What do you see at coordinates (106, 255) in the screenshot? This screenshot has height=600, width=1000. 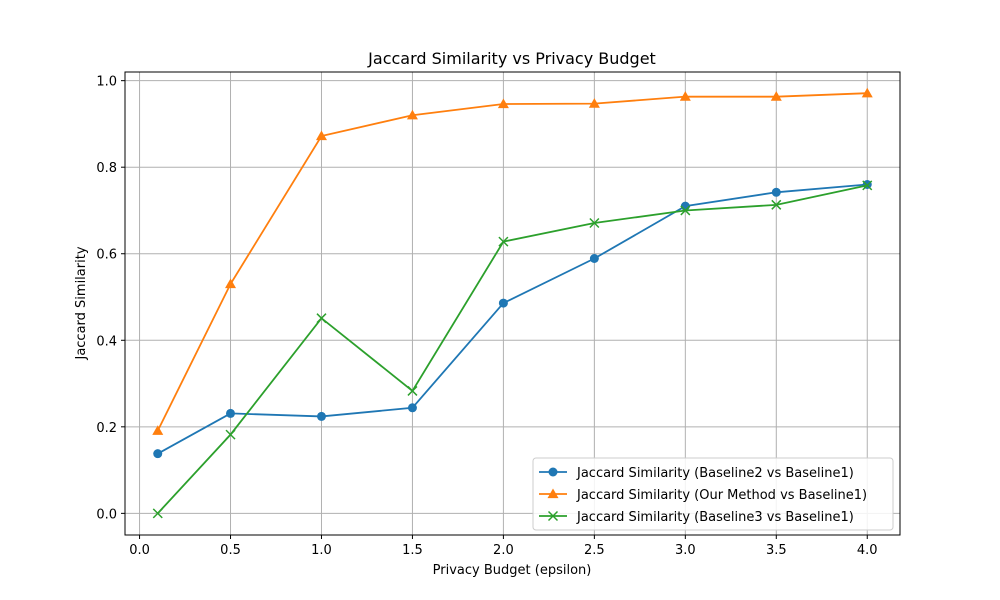 I see `y-tick-label: 0.6` at bounding box center [106, 255].